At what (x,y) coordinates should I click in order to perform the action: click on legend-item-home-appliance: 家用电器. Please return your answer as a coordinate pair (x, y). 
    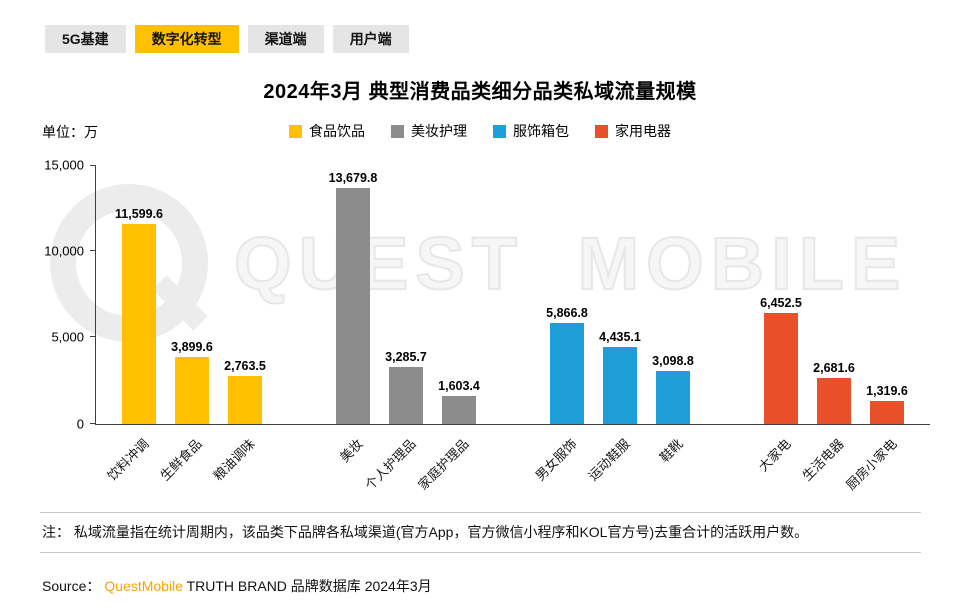
    Looking at the image, I should click on (633, 131).